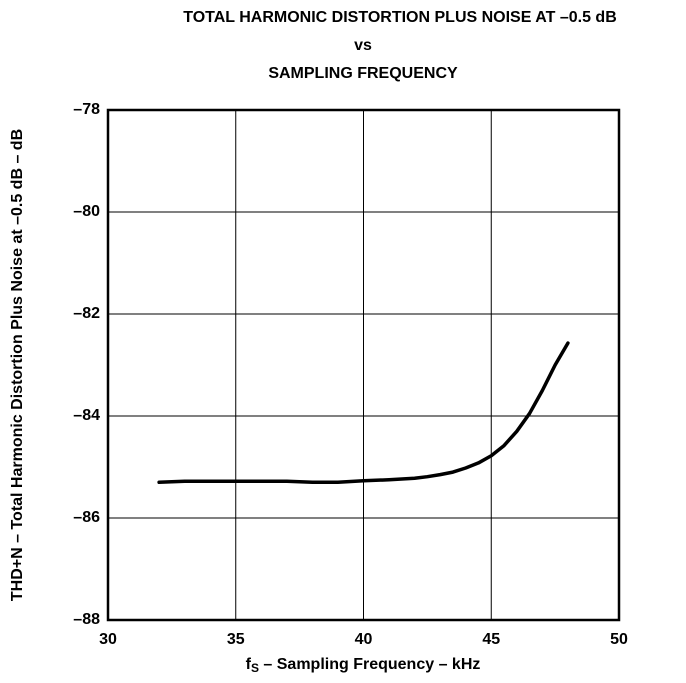 The image size is (686, 683). I want to click on chart-title: SAMPLING FREQUENCY, so click(363, 73).